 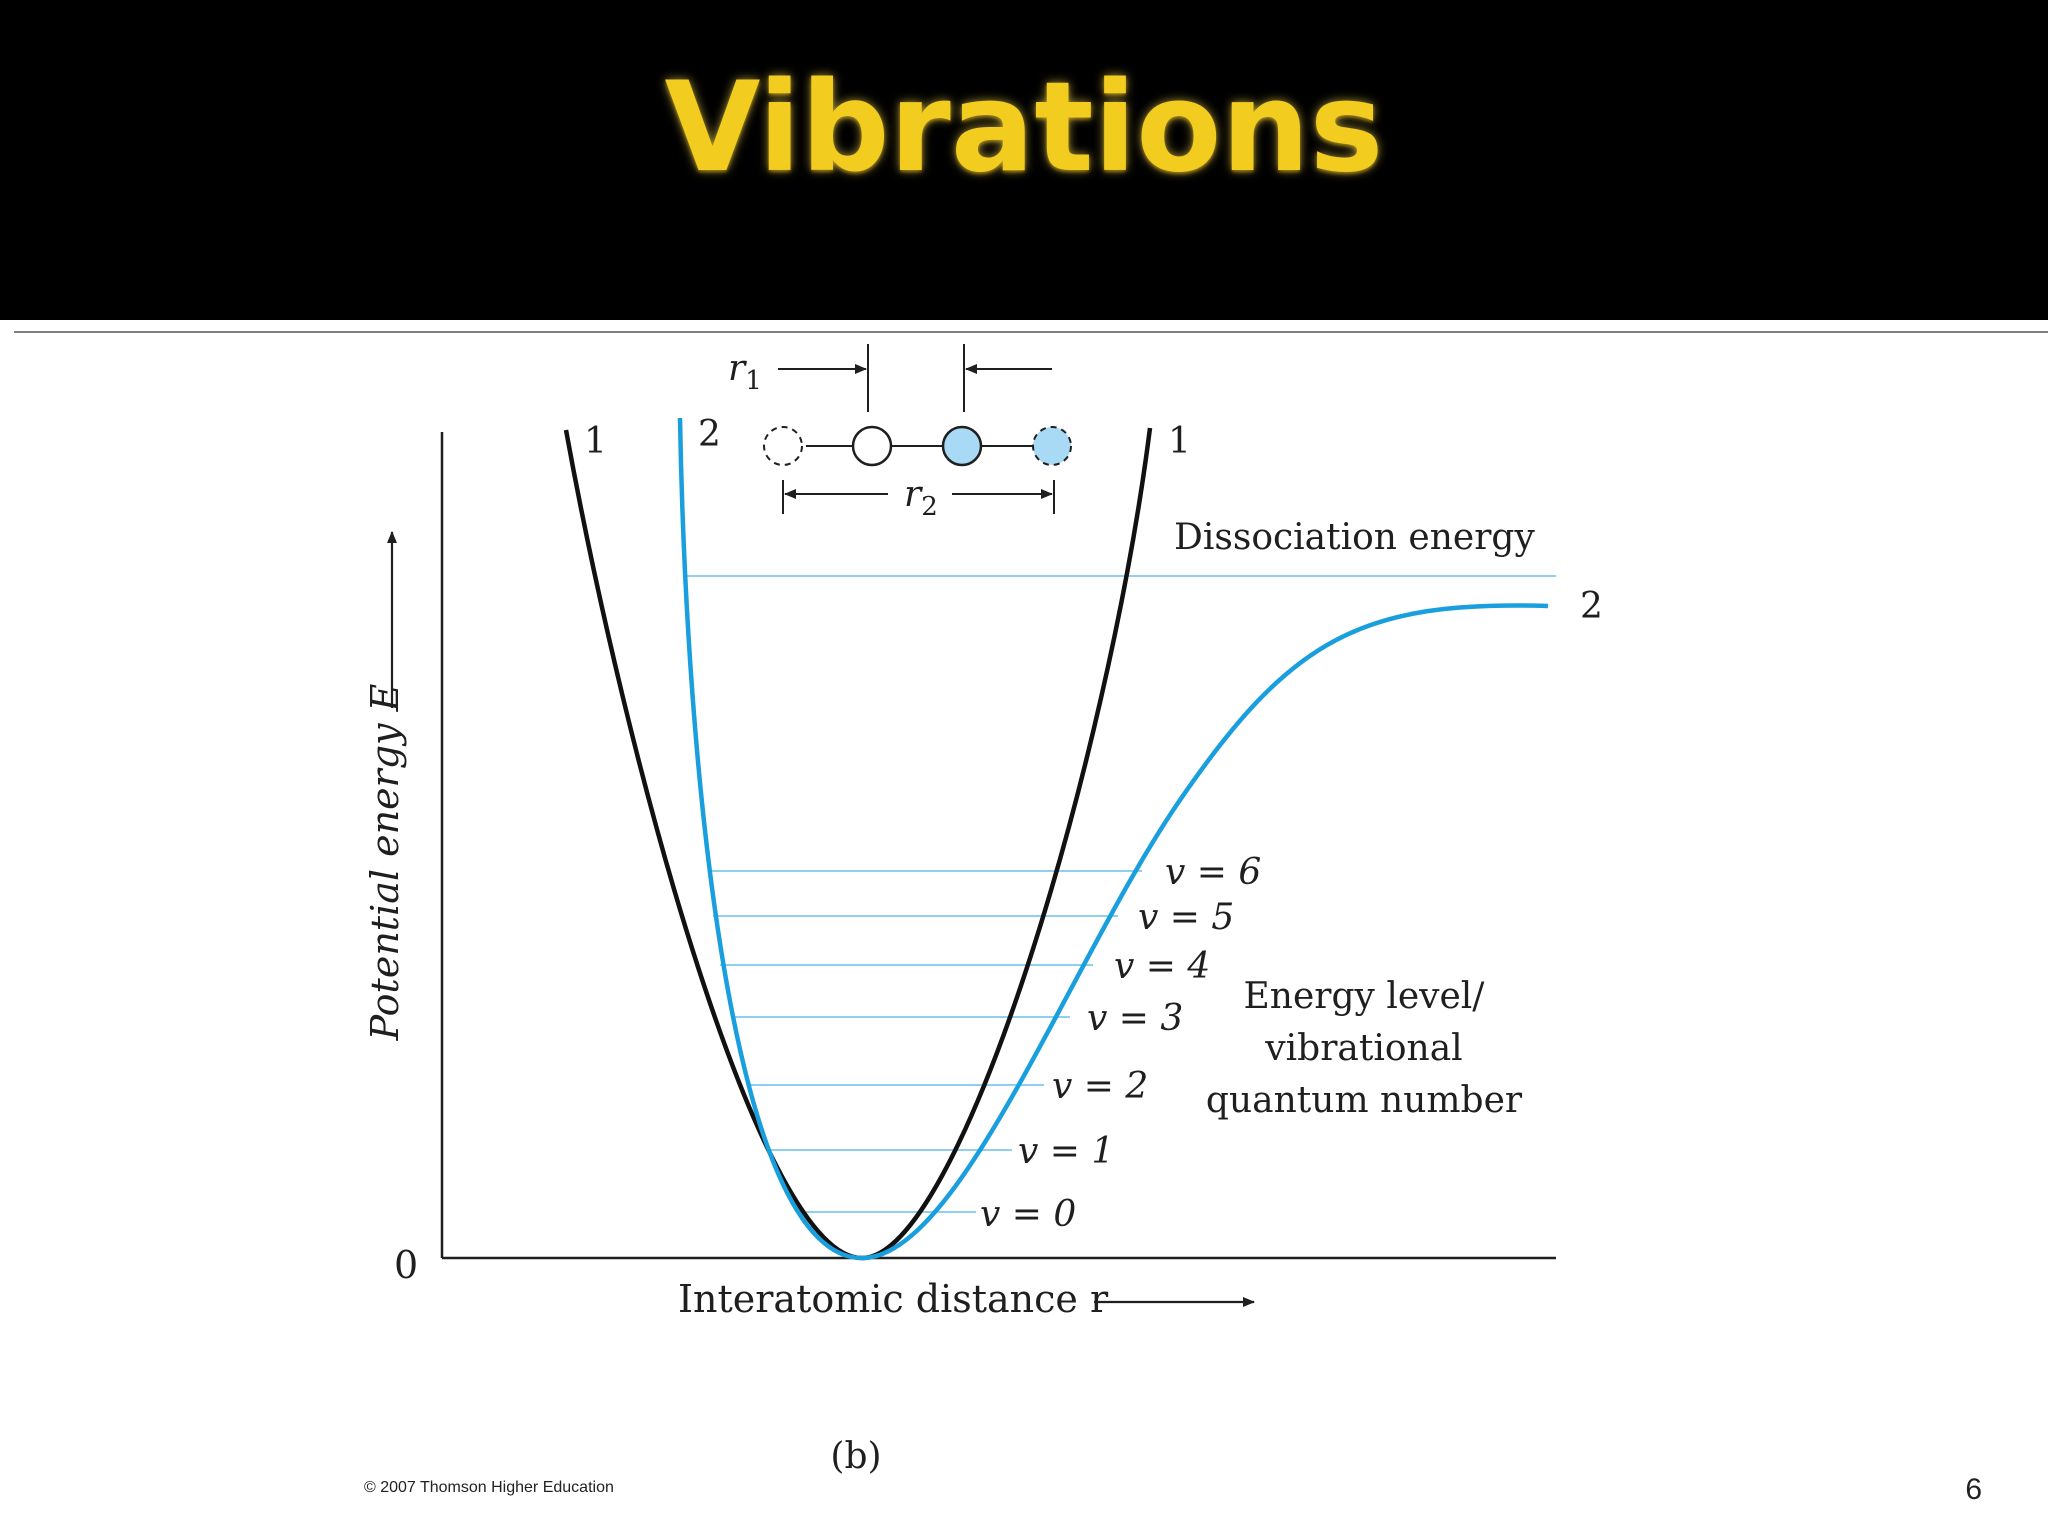 What do you see at coordinates (709, 434) in the screenshot?
I see `curve-2-label-top: 2` at bounding box center [709, 434].